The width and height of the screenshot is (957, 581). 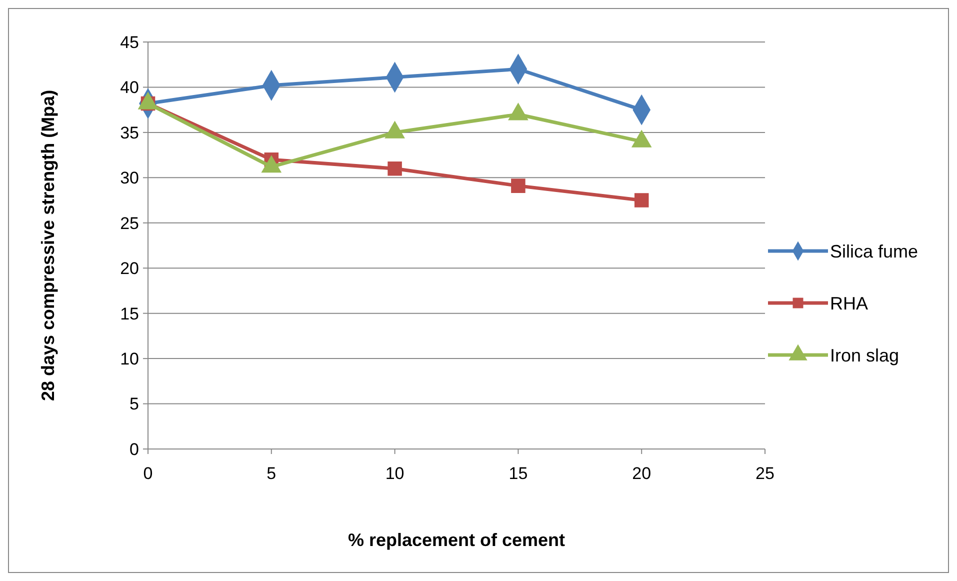 I want to click on x-tick-label: 15, so click(x=518, y=473).